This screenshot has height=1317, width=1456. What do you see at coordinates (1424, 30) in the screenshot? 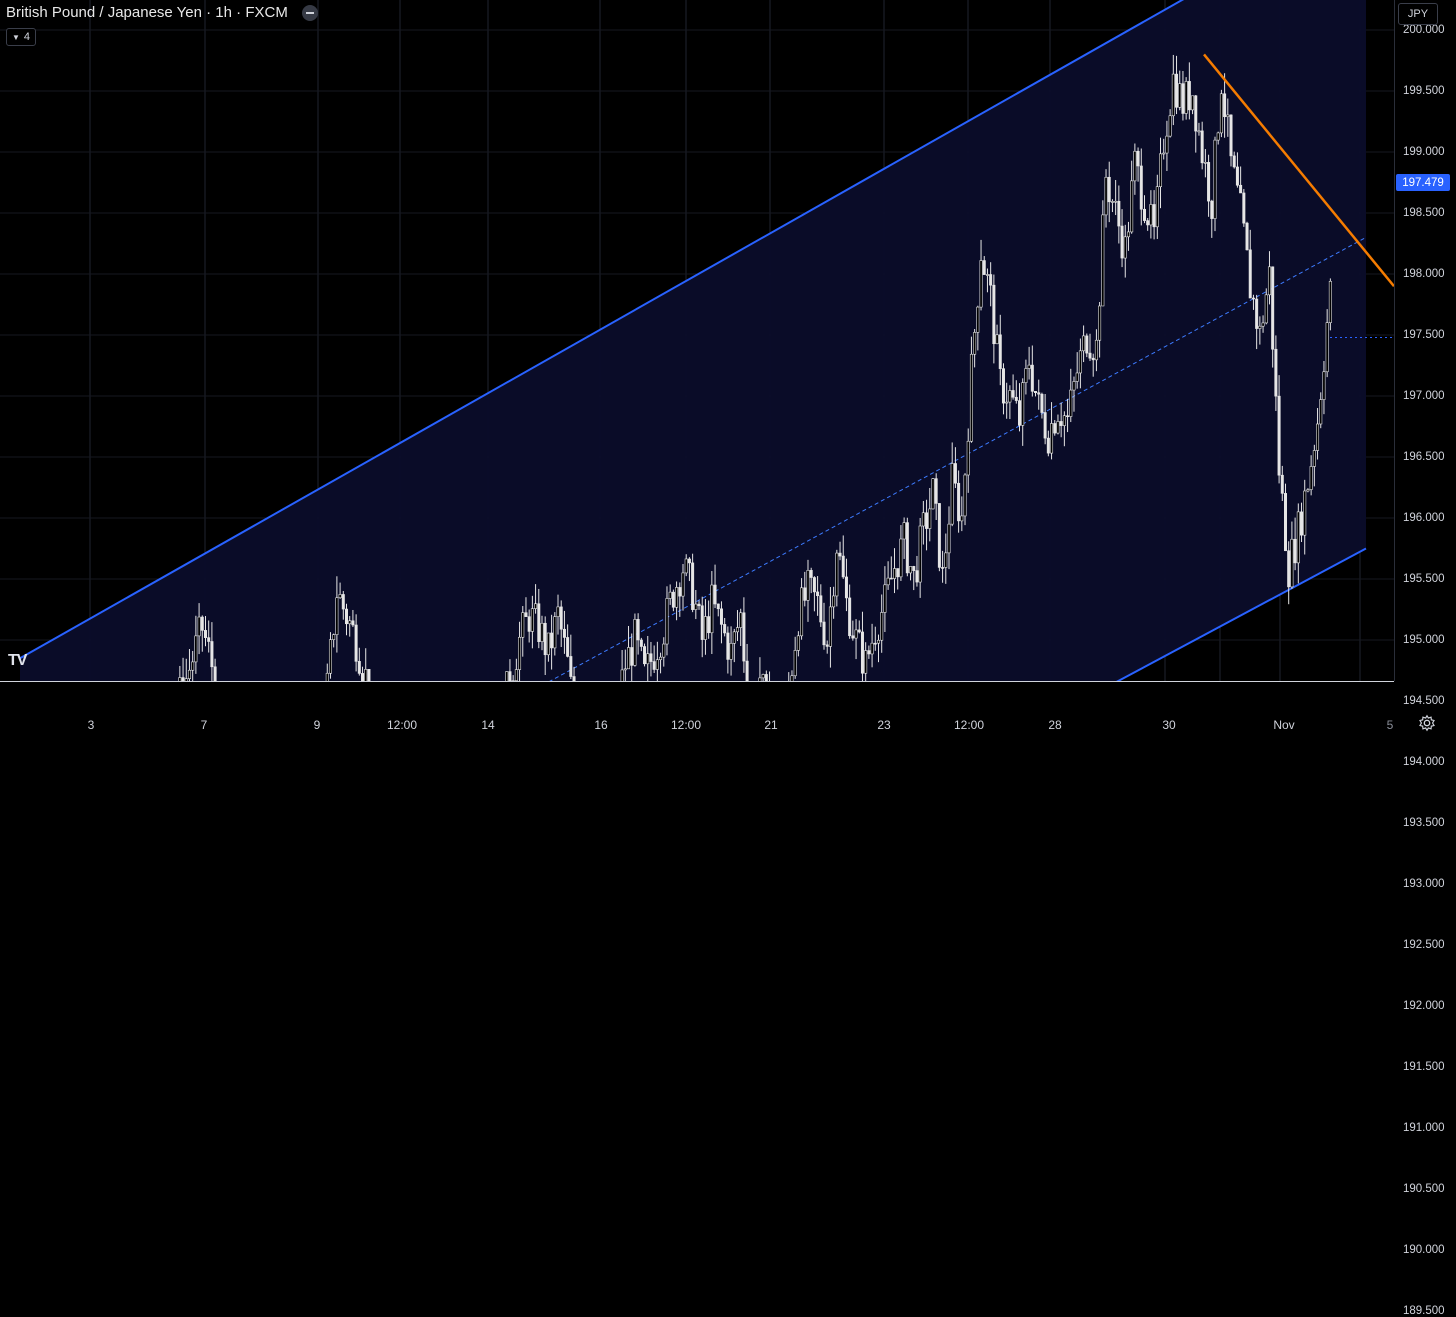
I see `price-tick-label: 200.000` at bounding box center [1424, 30].